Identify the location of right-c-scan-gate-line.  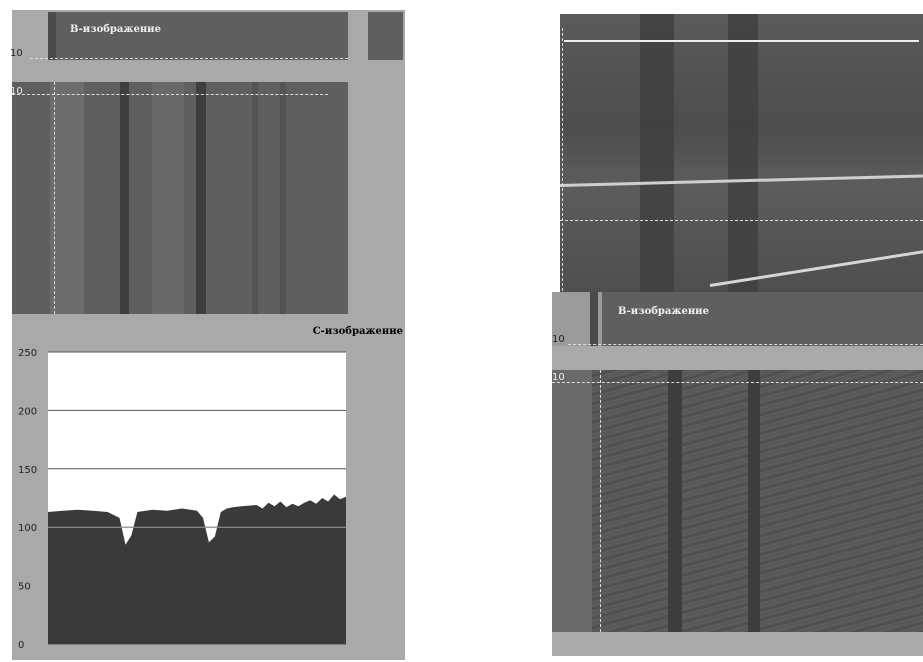
(600, 501).